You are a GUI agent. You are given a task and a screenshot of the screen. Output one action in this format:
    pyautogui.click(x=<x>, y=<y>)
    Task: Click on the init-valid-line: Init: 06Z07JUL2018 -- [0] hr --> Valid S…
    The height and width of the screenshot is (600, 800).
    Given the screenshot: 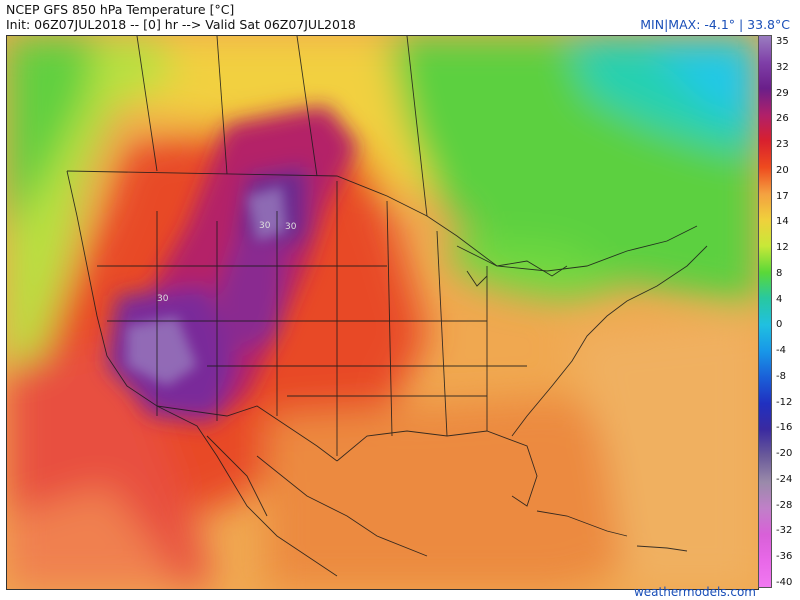 What is the action you would take?
    pyautogui.click(x=181, y=24)
    